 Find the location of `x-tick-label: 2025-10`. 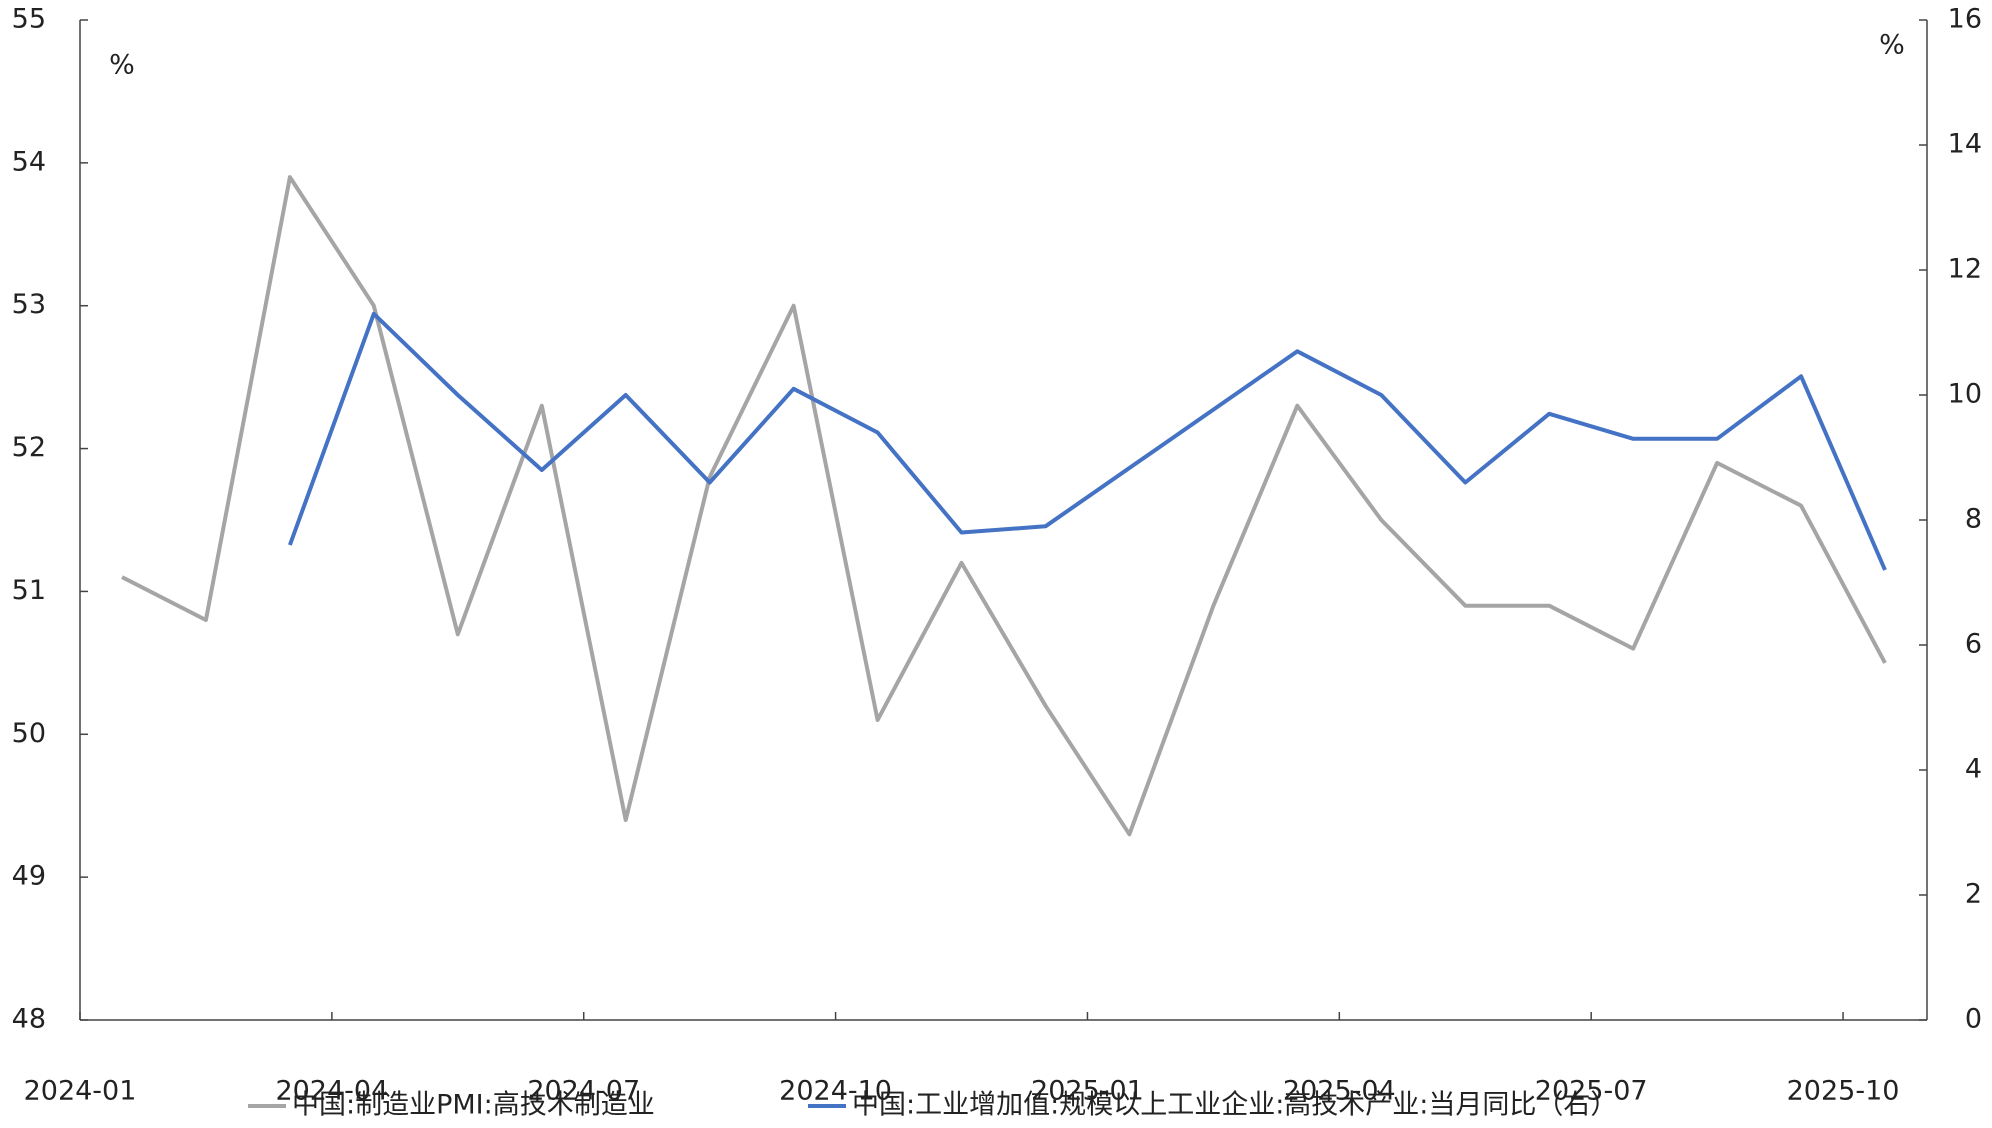

x-tick-label: 2025-10 is located at coordinates (1843, 1091).